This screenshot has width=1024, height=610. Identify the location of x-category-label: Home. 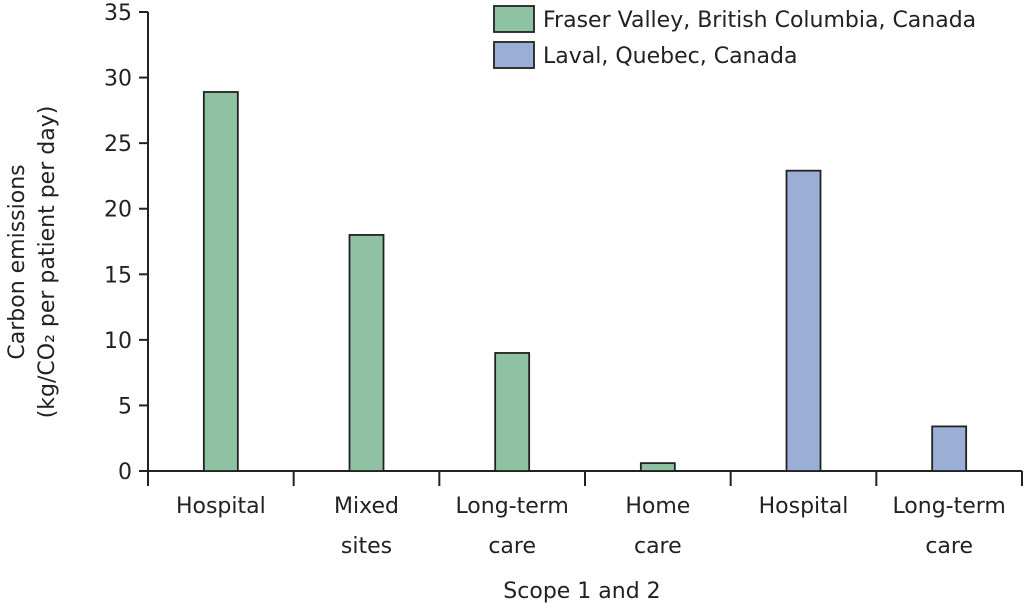
(657, 506).